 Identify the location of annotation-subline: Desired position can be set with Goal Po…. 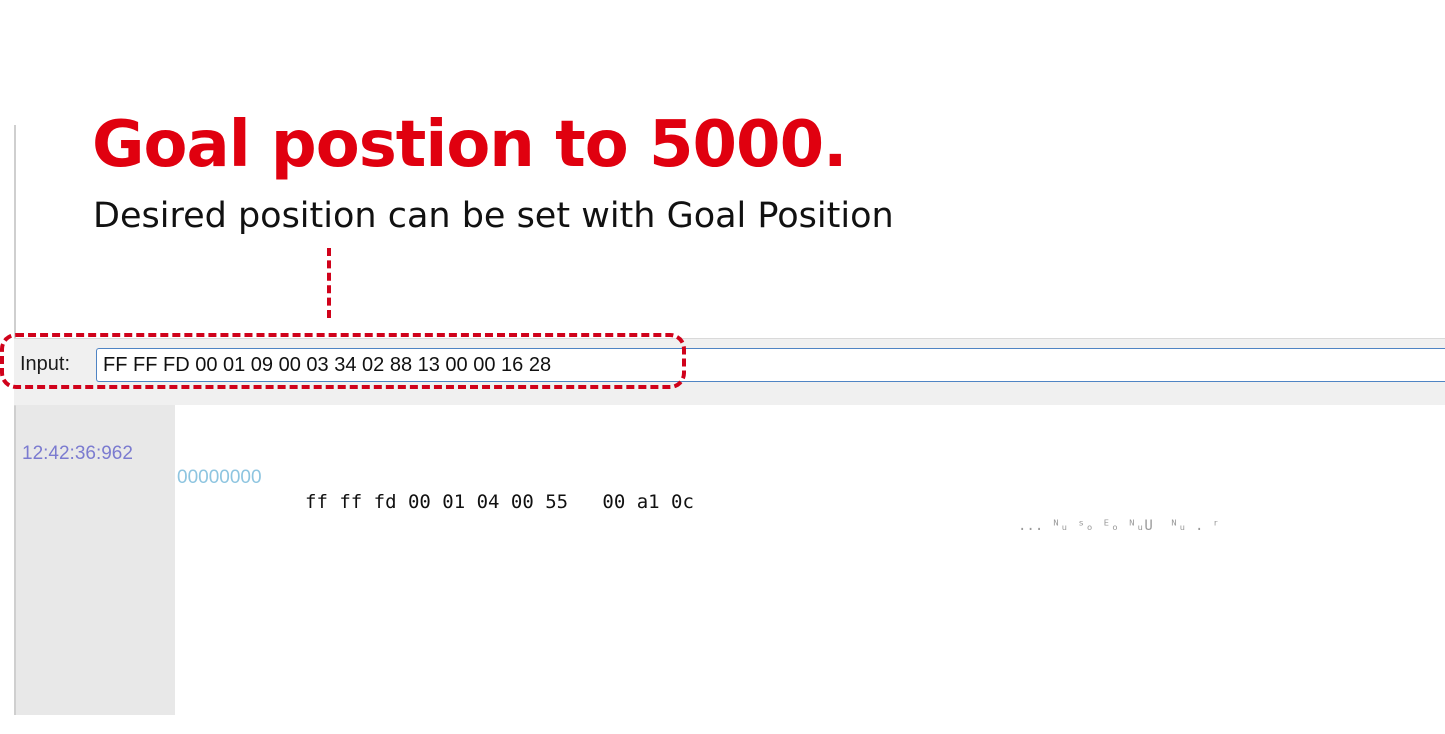
(493, 216).